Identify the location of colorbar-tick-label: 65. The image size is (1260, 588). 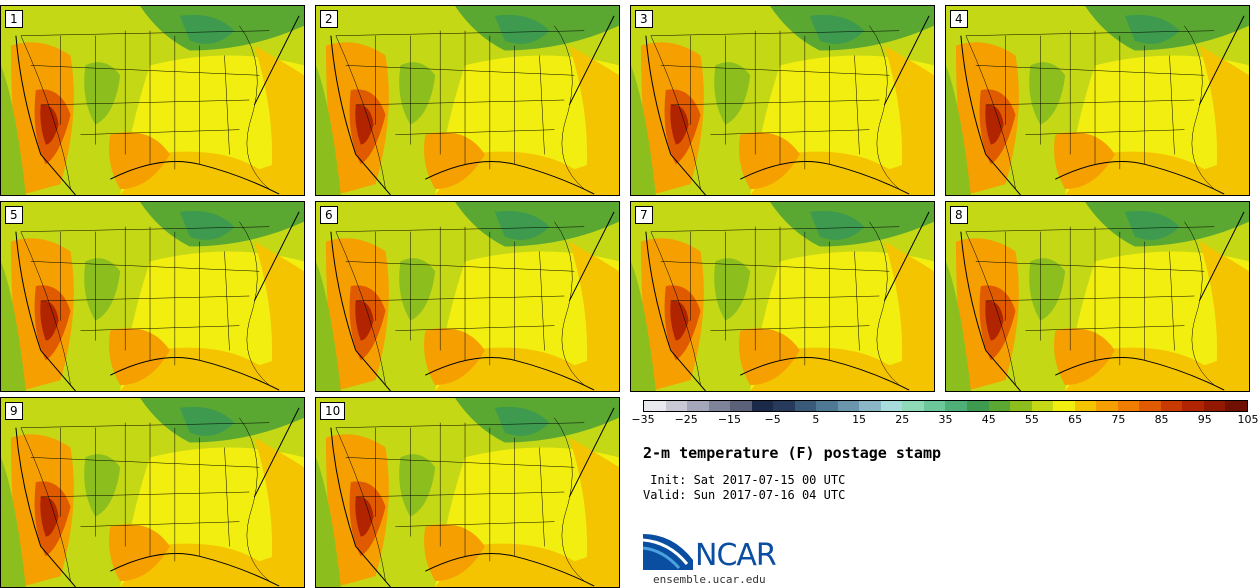
(1075, 419).